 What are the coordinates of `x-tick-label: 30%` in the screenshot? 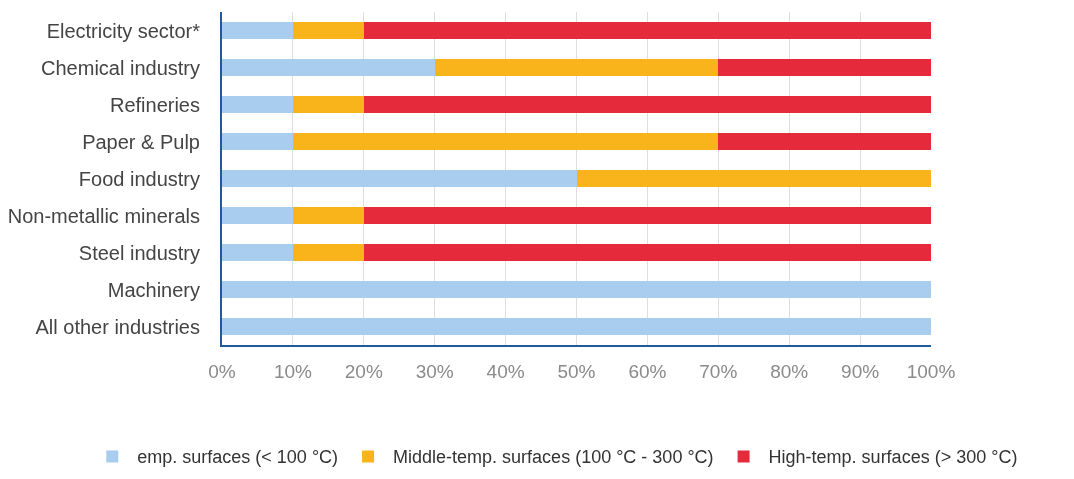 It's located at (434, 371).